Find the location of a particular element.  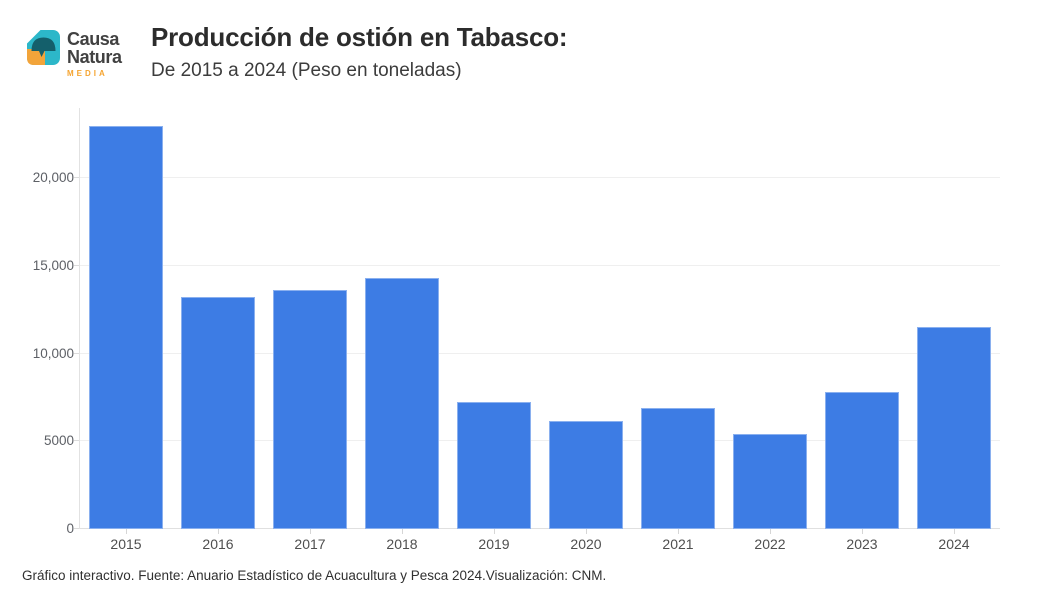

x-tick-label-2016: 2016 is located at coordinates (218, 544).